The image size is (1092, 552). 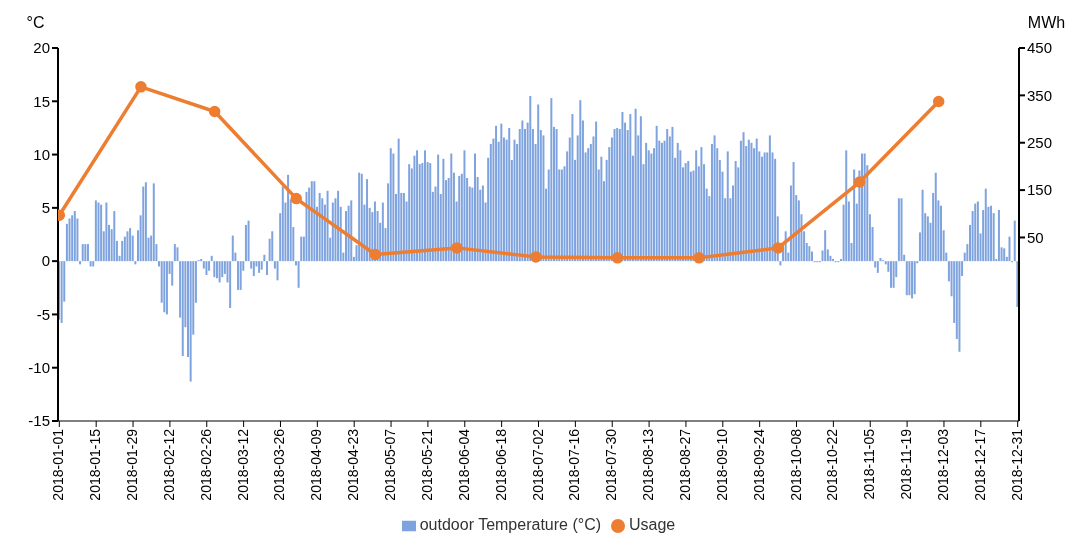 What do you see at coordinates (279, 464) in the screenshot?
I see `x-tick-label: 2018-03-26` at bounding box center [279, 464].